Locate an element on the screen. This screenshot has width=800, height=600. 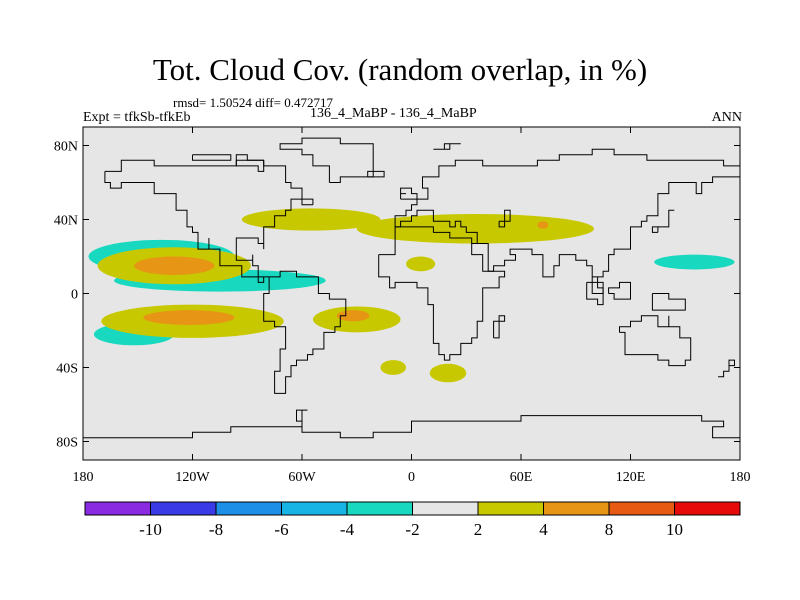
x-tick-label: 120W is located at coordinates (192, 477).